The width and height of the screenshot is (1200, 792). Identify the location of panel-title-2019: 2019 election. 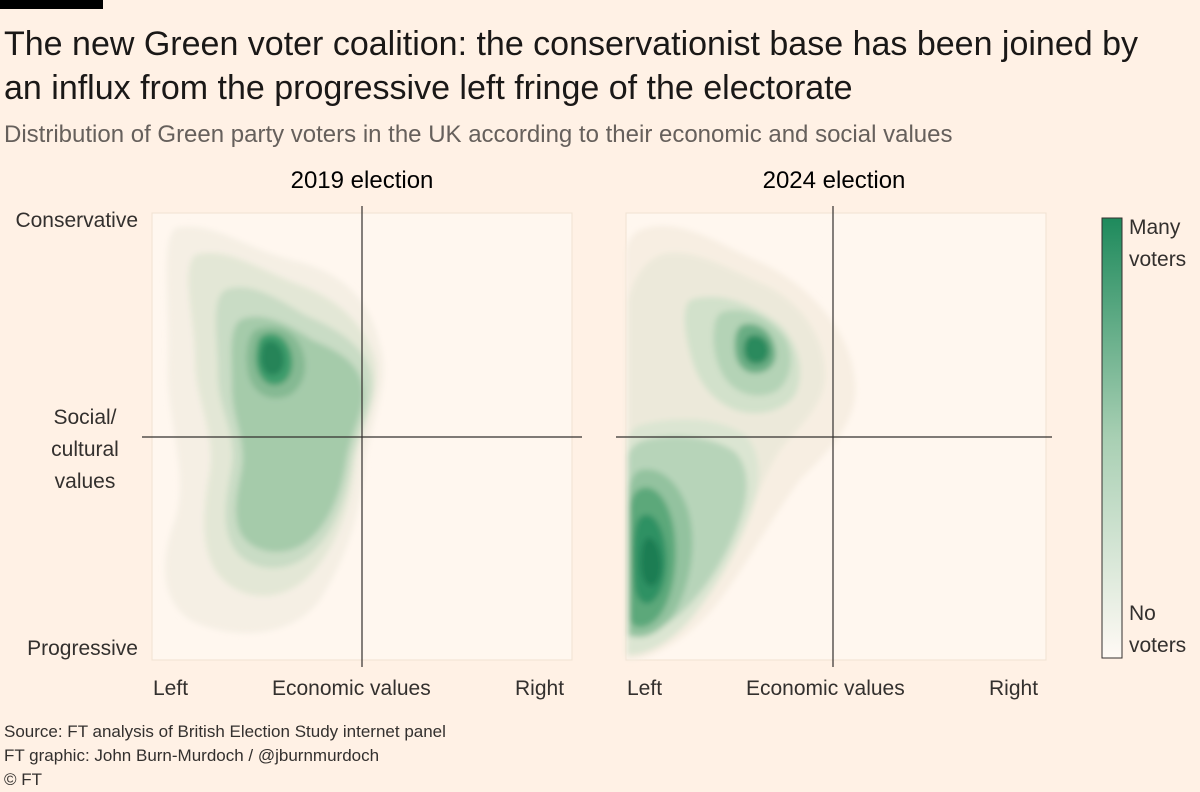
(362, 180).